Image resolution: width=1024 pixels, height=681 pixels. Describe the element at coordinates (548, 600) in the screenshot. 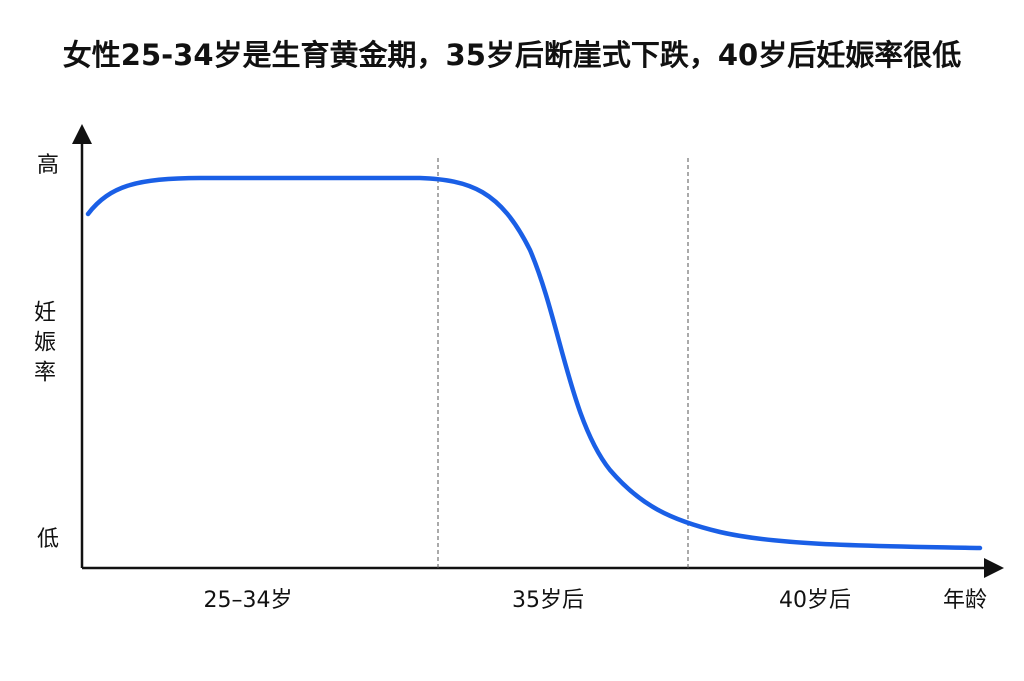

I see `stage-label: 35岁后` at that location.